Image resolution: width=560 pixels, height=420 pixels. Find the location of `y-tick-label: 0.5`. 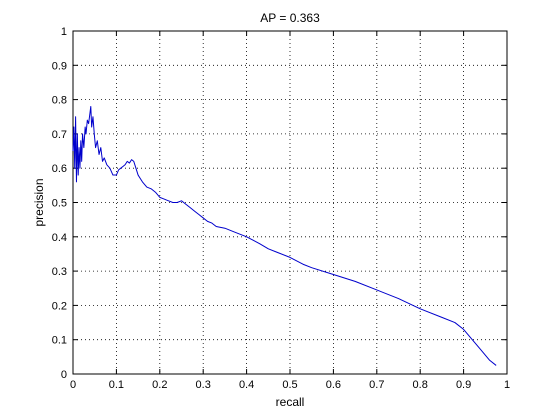

y-tick-label: 0.5 is located at coordinates (59, 204).